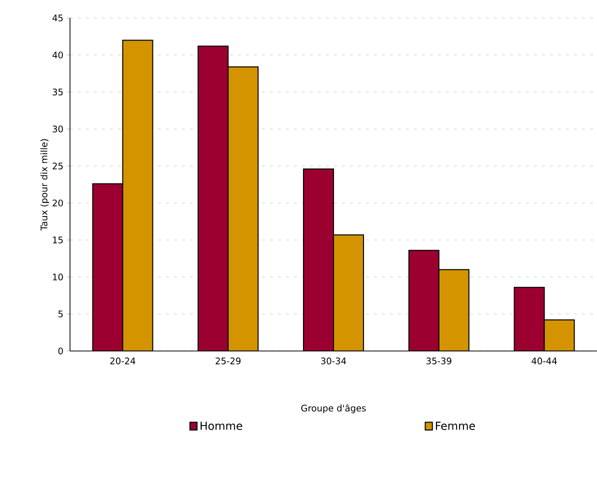 The width and height of the screenshot is (597, 497). I want to click on y-tick-label: 5, so click(60, 314).